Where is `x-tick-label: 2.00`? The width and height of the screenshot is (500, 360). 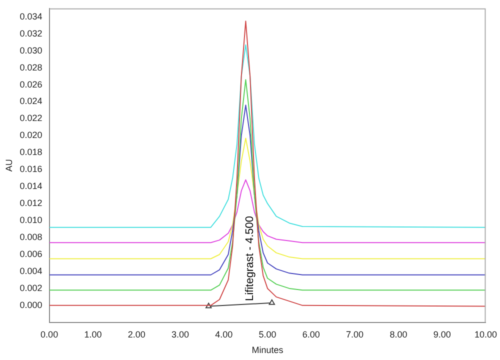 x-tick-label: 2.00 is located at coordinates (137, 334).